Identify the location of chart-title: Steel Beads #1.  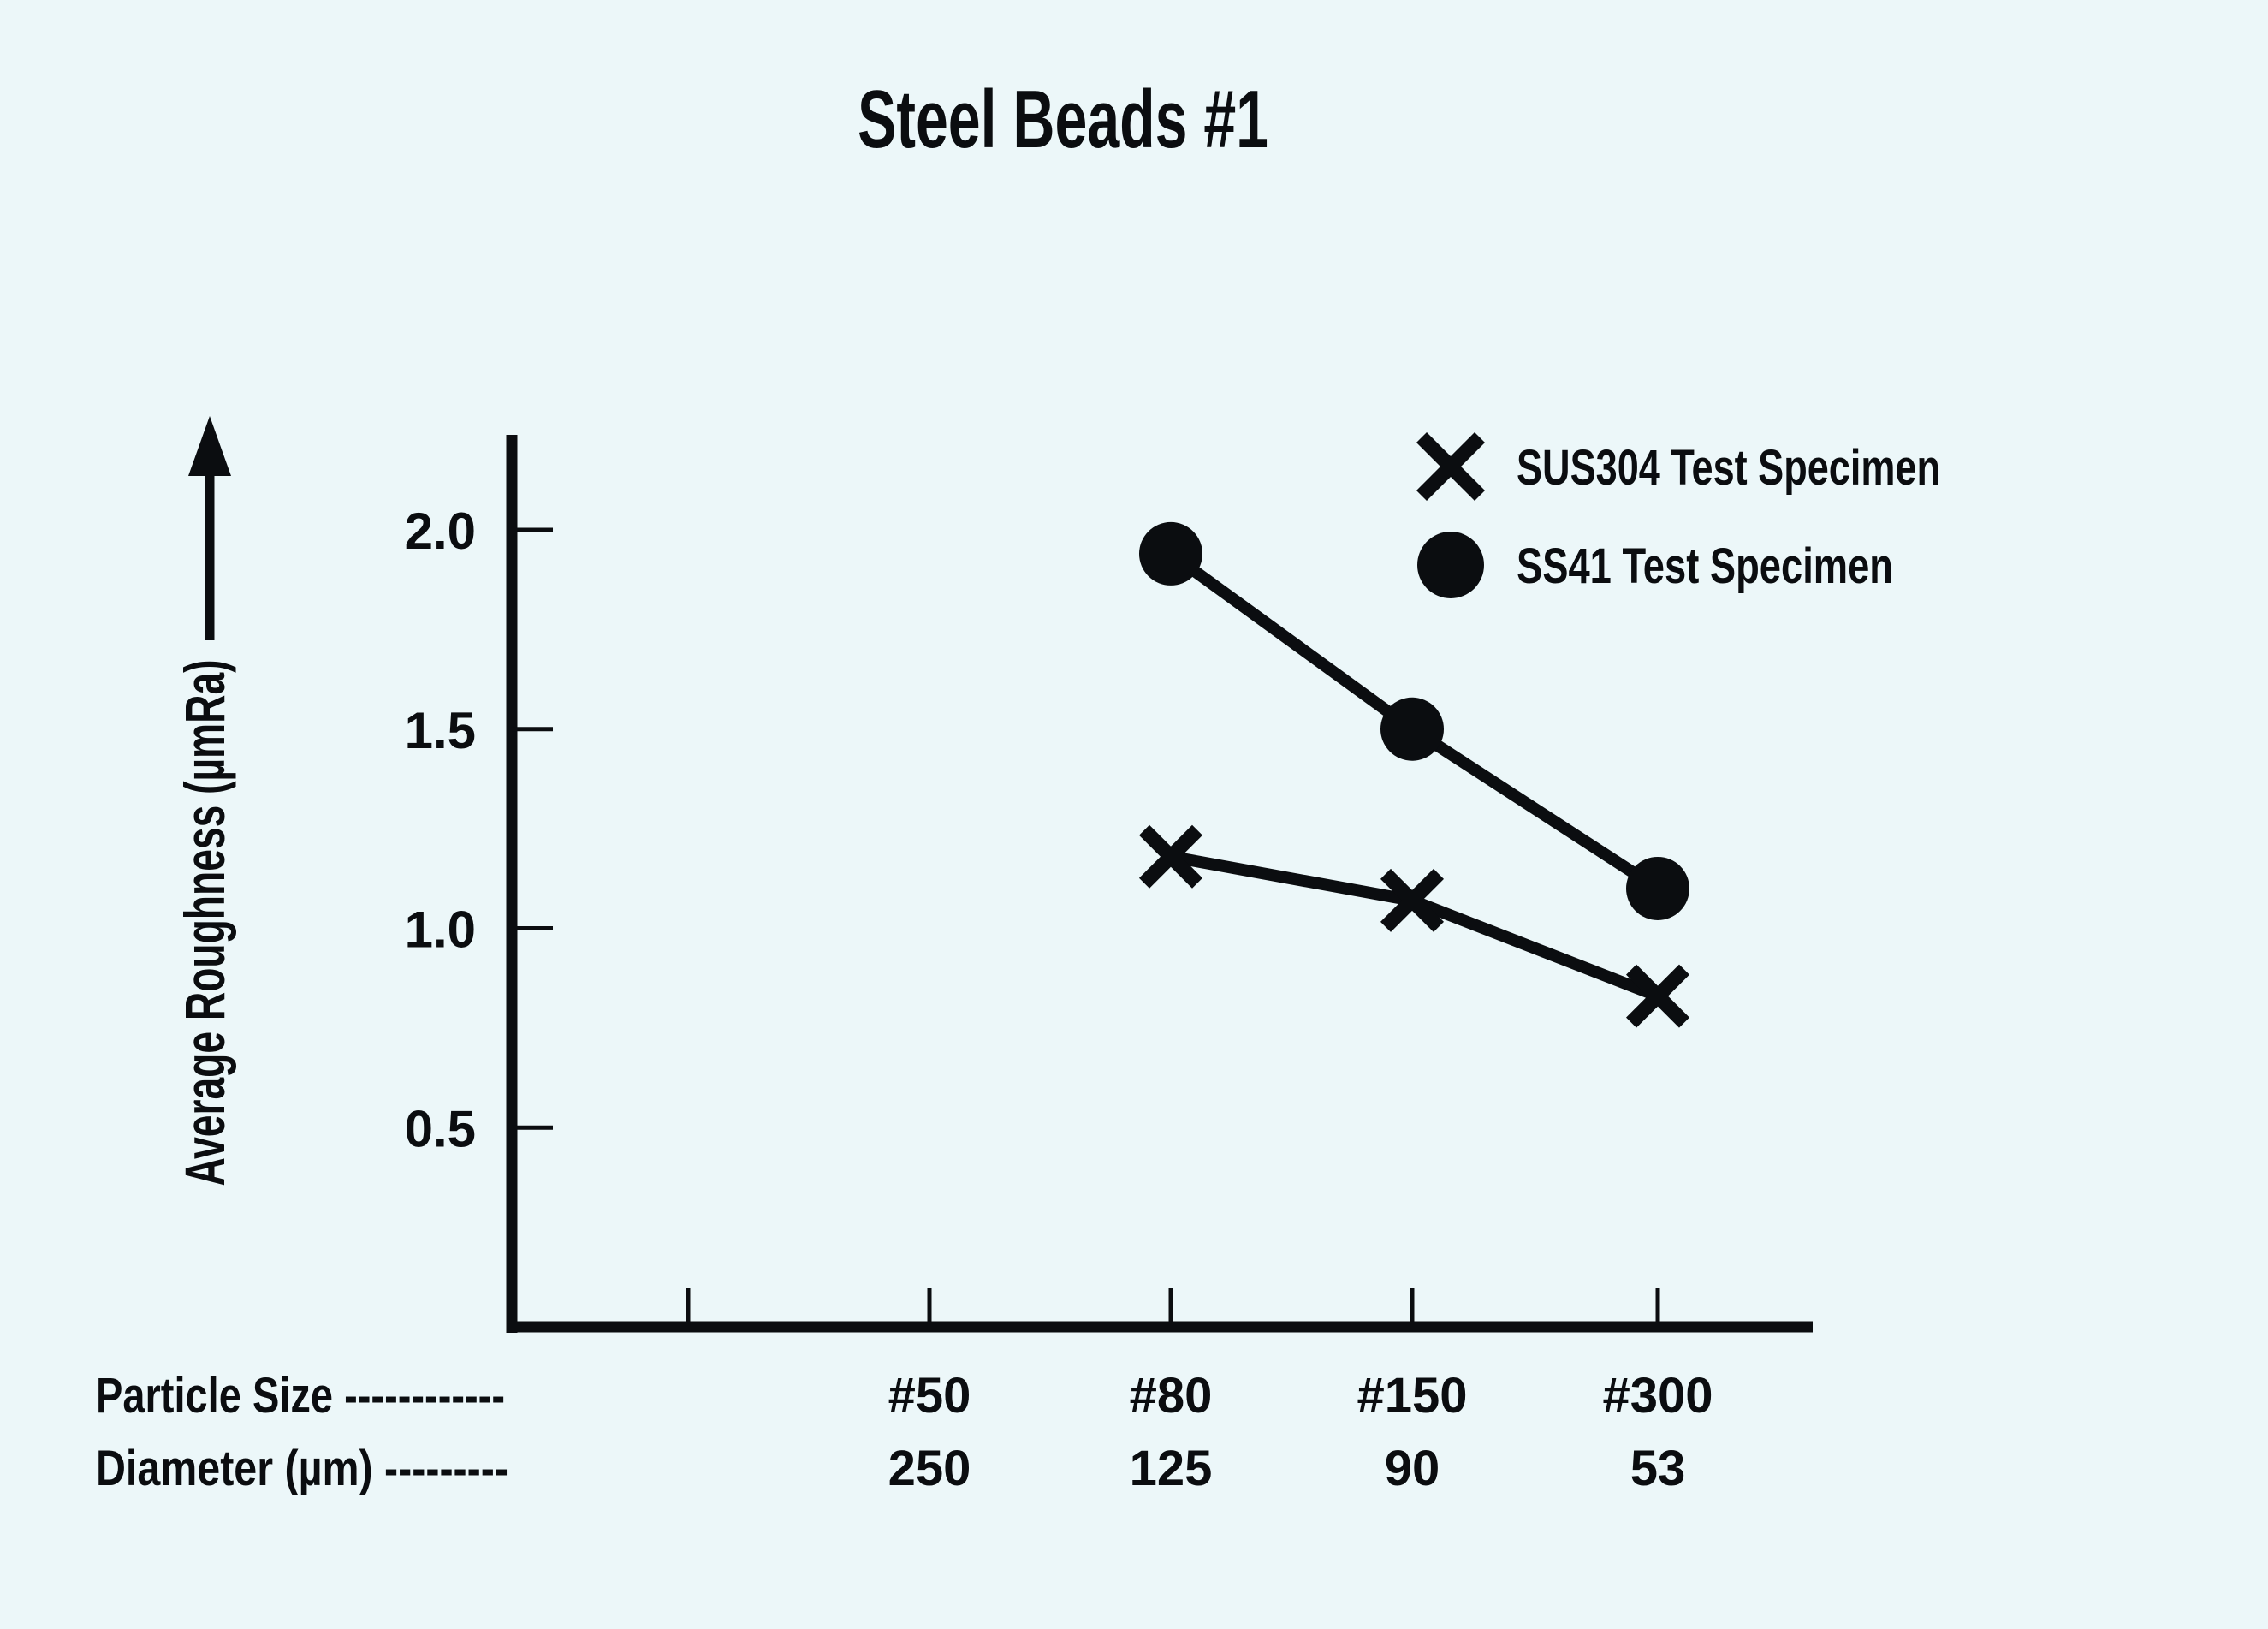
(1063, 119).